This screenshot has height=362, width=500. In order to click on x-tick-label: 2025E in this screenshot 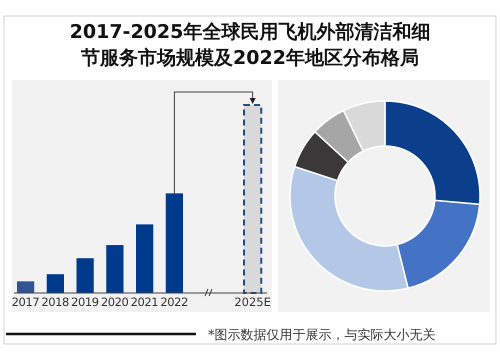, I will do `click(252, 302)`.